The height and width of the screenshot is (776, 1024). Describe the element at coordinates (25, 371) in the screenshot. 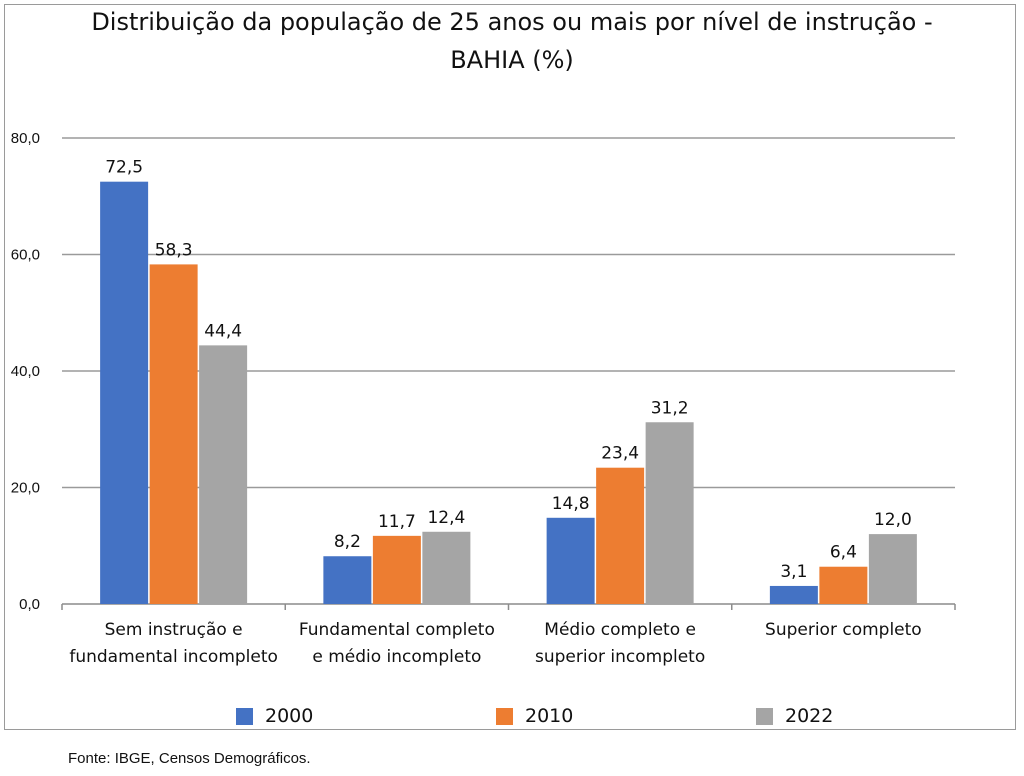

I see `y-tick-label: 40,0` at that location.